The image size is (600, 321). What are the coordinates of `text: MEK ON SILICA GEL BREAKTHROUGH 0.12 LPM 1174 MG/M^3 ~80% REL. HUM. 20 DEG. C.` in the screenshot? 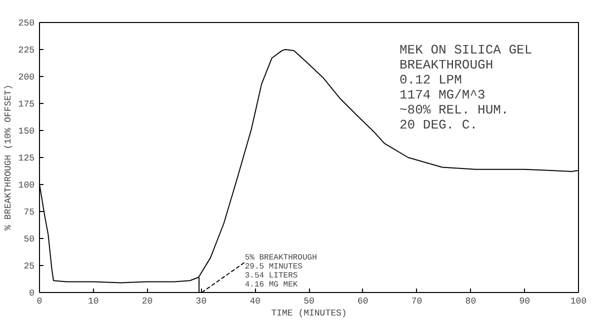 It's located at (466, 87).